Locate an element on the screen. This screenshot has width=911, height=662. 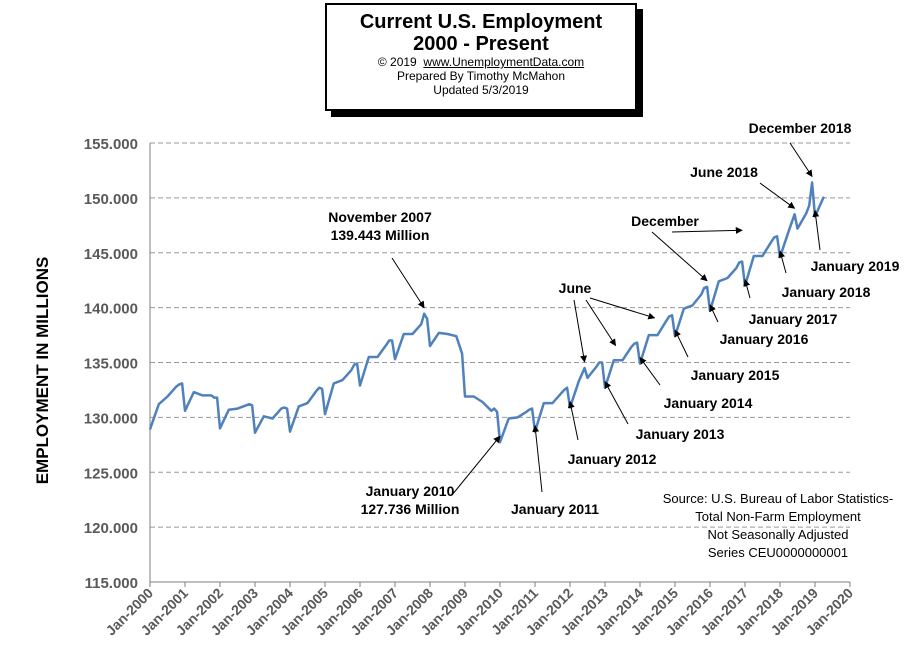
annotation-label: June 2018 is located at coordinates (724, 172).